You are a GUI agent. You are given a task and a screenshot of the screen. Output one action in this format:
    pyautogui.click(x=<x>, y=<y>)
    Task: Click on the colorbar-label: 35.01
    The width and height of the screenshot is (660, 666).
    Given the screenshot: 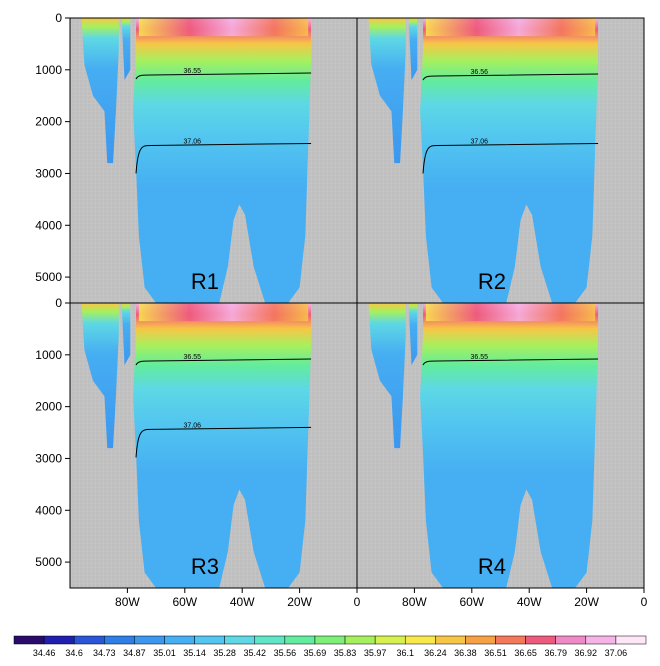 What is the action you would take?
    pyautogui.click(x=164, y=653)
    